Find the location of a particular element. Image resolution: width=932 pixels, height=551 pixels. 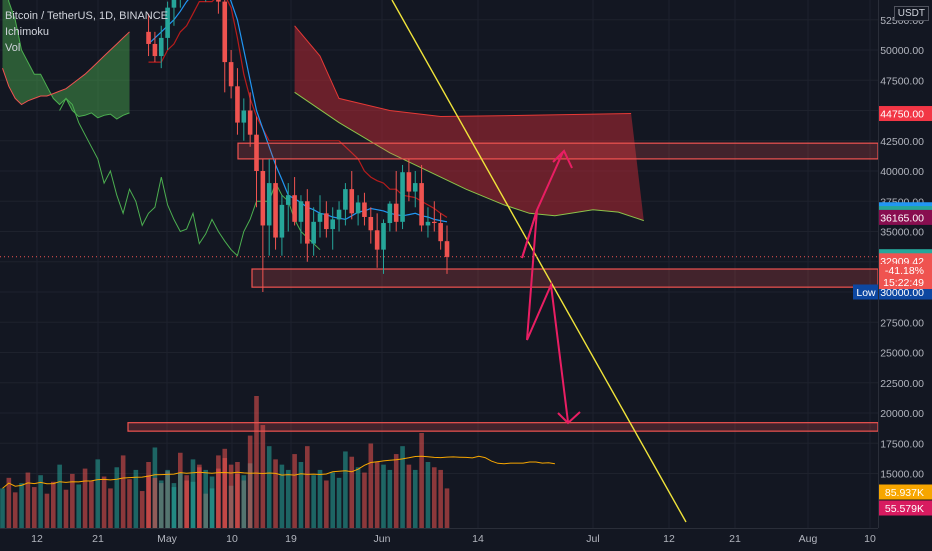

volume-ma-line is located at coordinates (278, 472).